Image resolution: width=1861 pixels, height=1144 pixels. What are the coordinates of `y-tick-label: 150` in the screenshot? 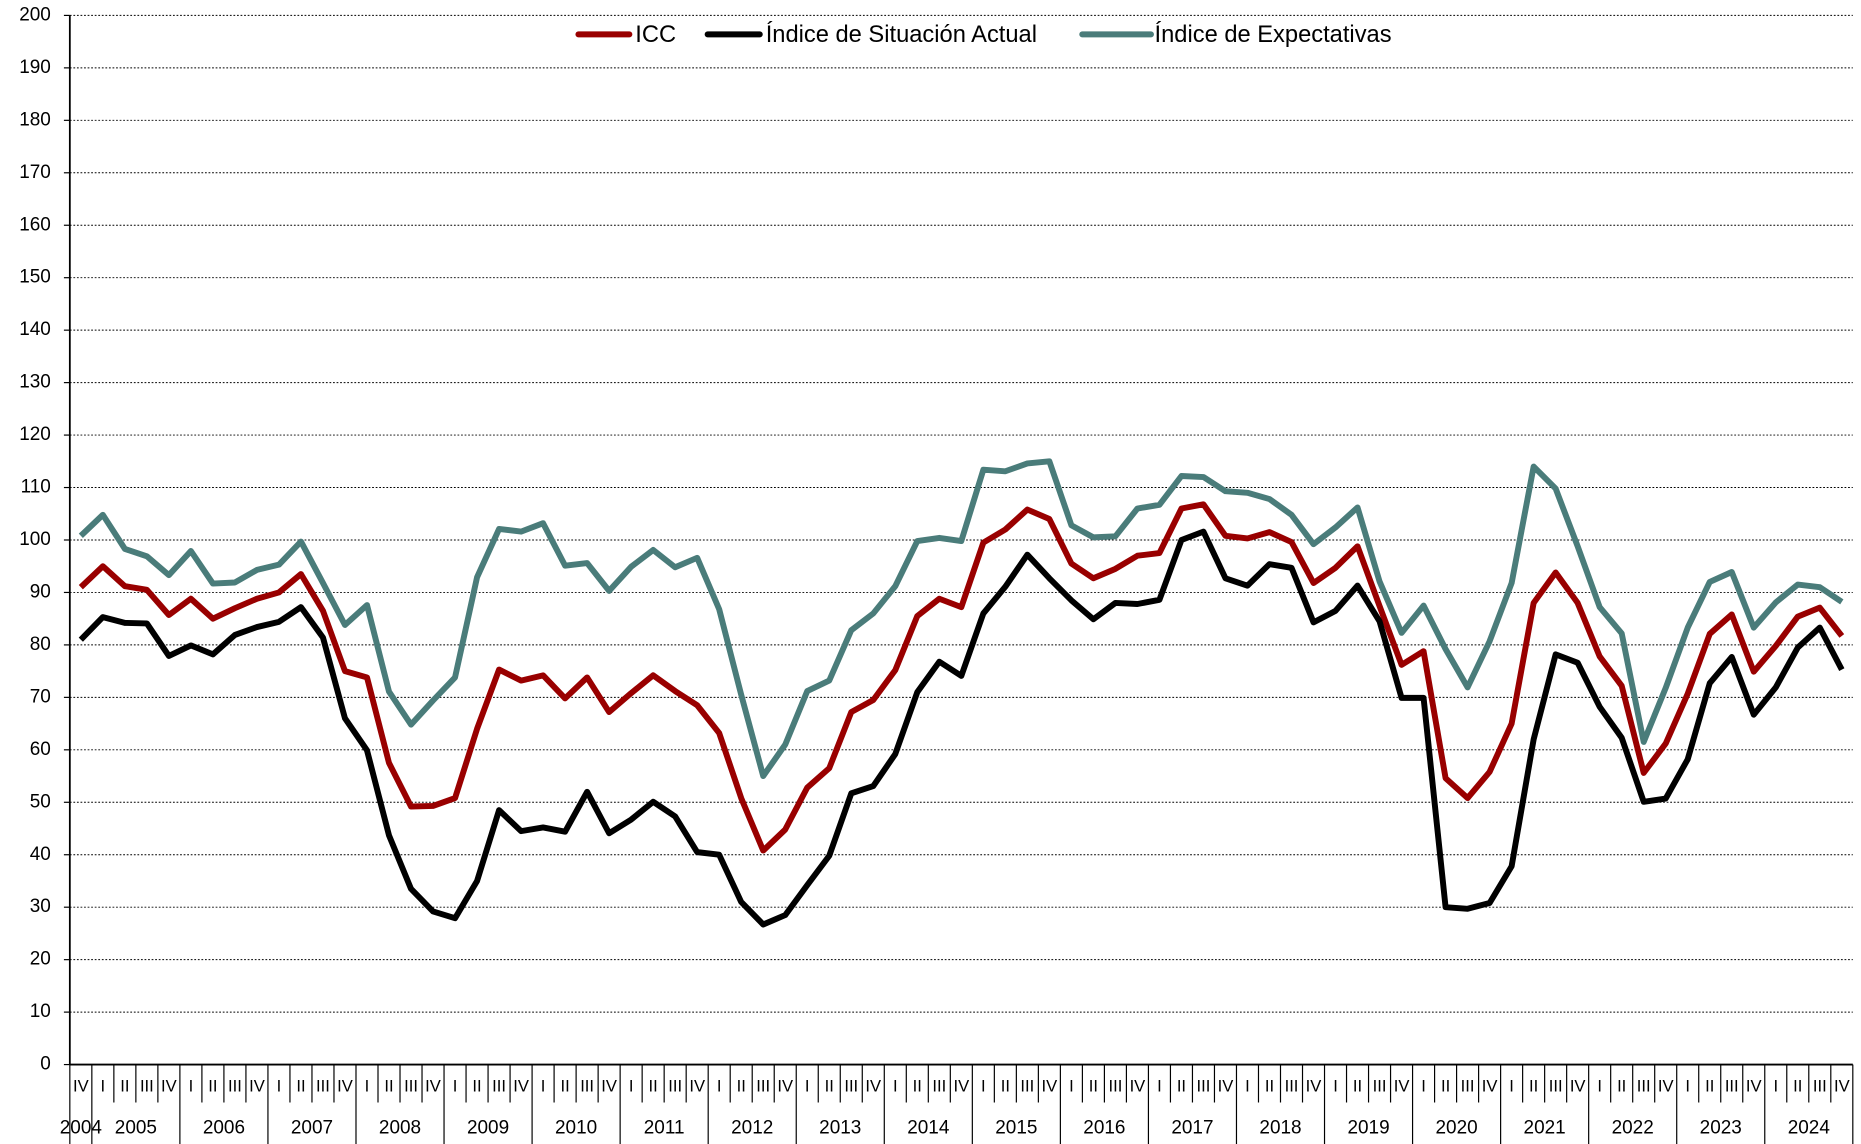 It's located at (35, 277).